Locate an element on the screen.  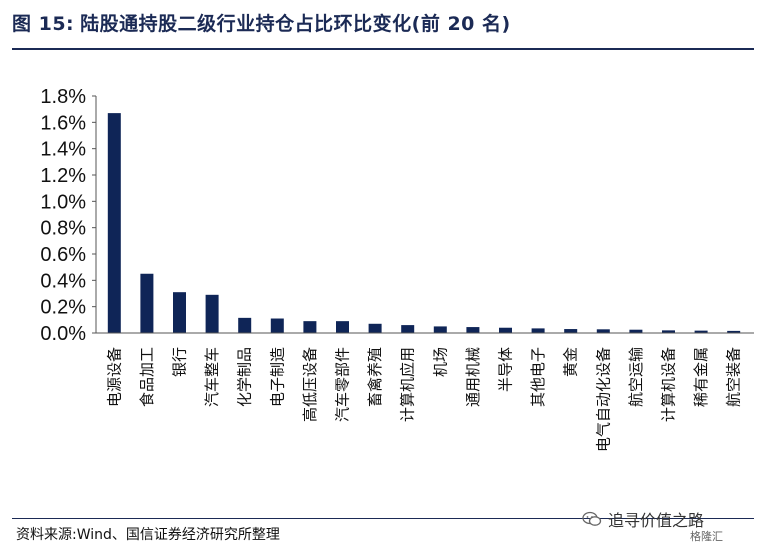
source-note: 资料来源:Wind、国信证券经济研究所整理 is located at coordinates (148, 535).